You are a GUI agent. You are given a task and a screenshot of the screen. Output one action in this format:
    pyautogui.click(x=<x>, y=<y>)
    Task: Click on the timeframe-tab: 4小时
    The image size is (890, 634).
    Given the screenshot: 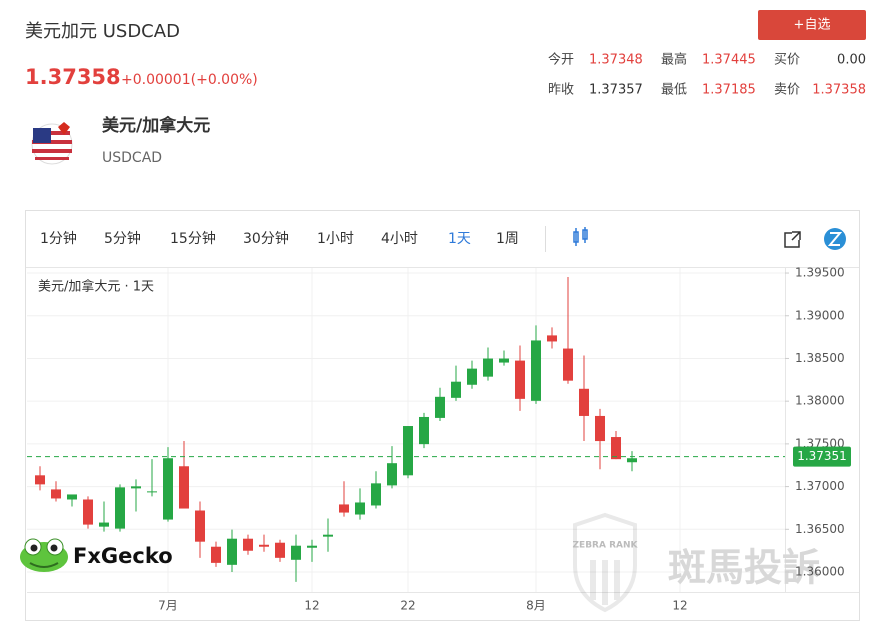 What is the action you would take?
    pyautogui.click(x=399, y=239)
    